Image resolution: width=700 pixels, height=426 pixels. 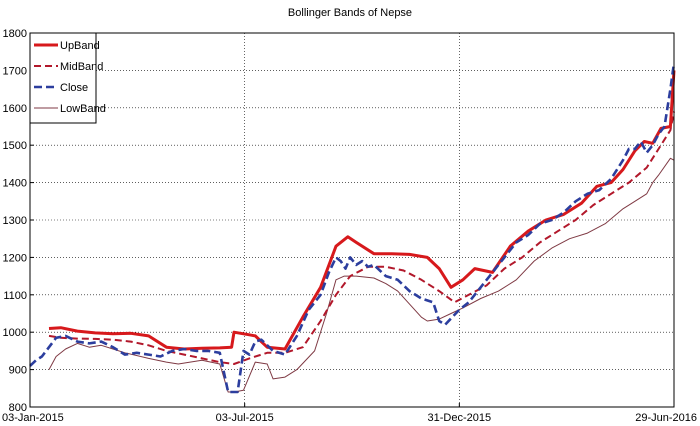 What do you see at coordinates (18, 371) in the screenshot?
I see `y-tick-label: 900` at bounding box center [18, 371].